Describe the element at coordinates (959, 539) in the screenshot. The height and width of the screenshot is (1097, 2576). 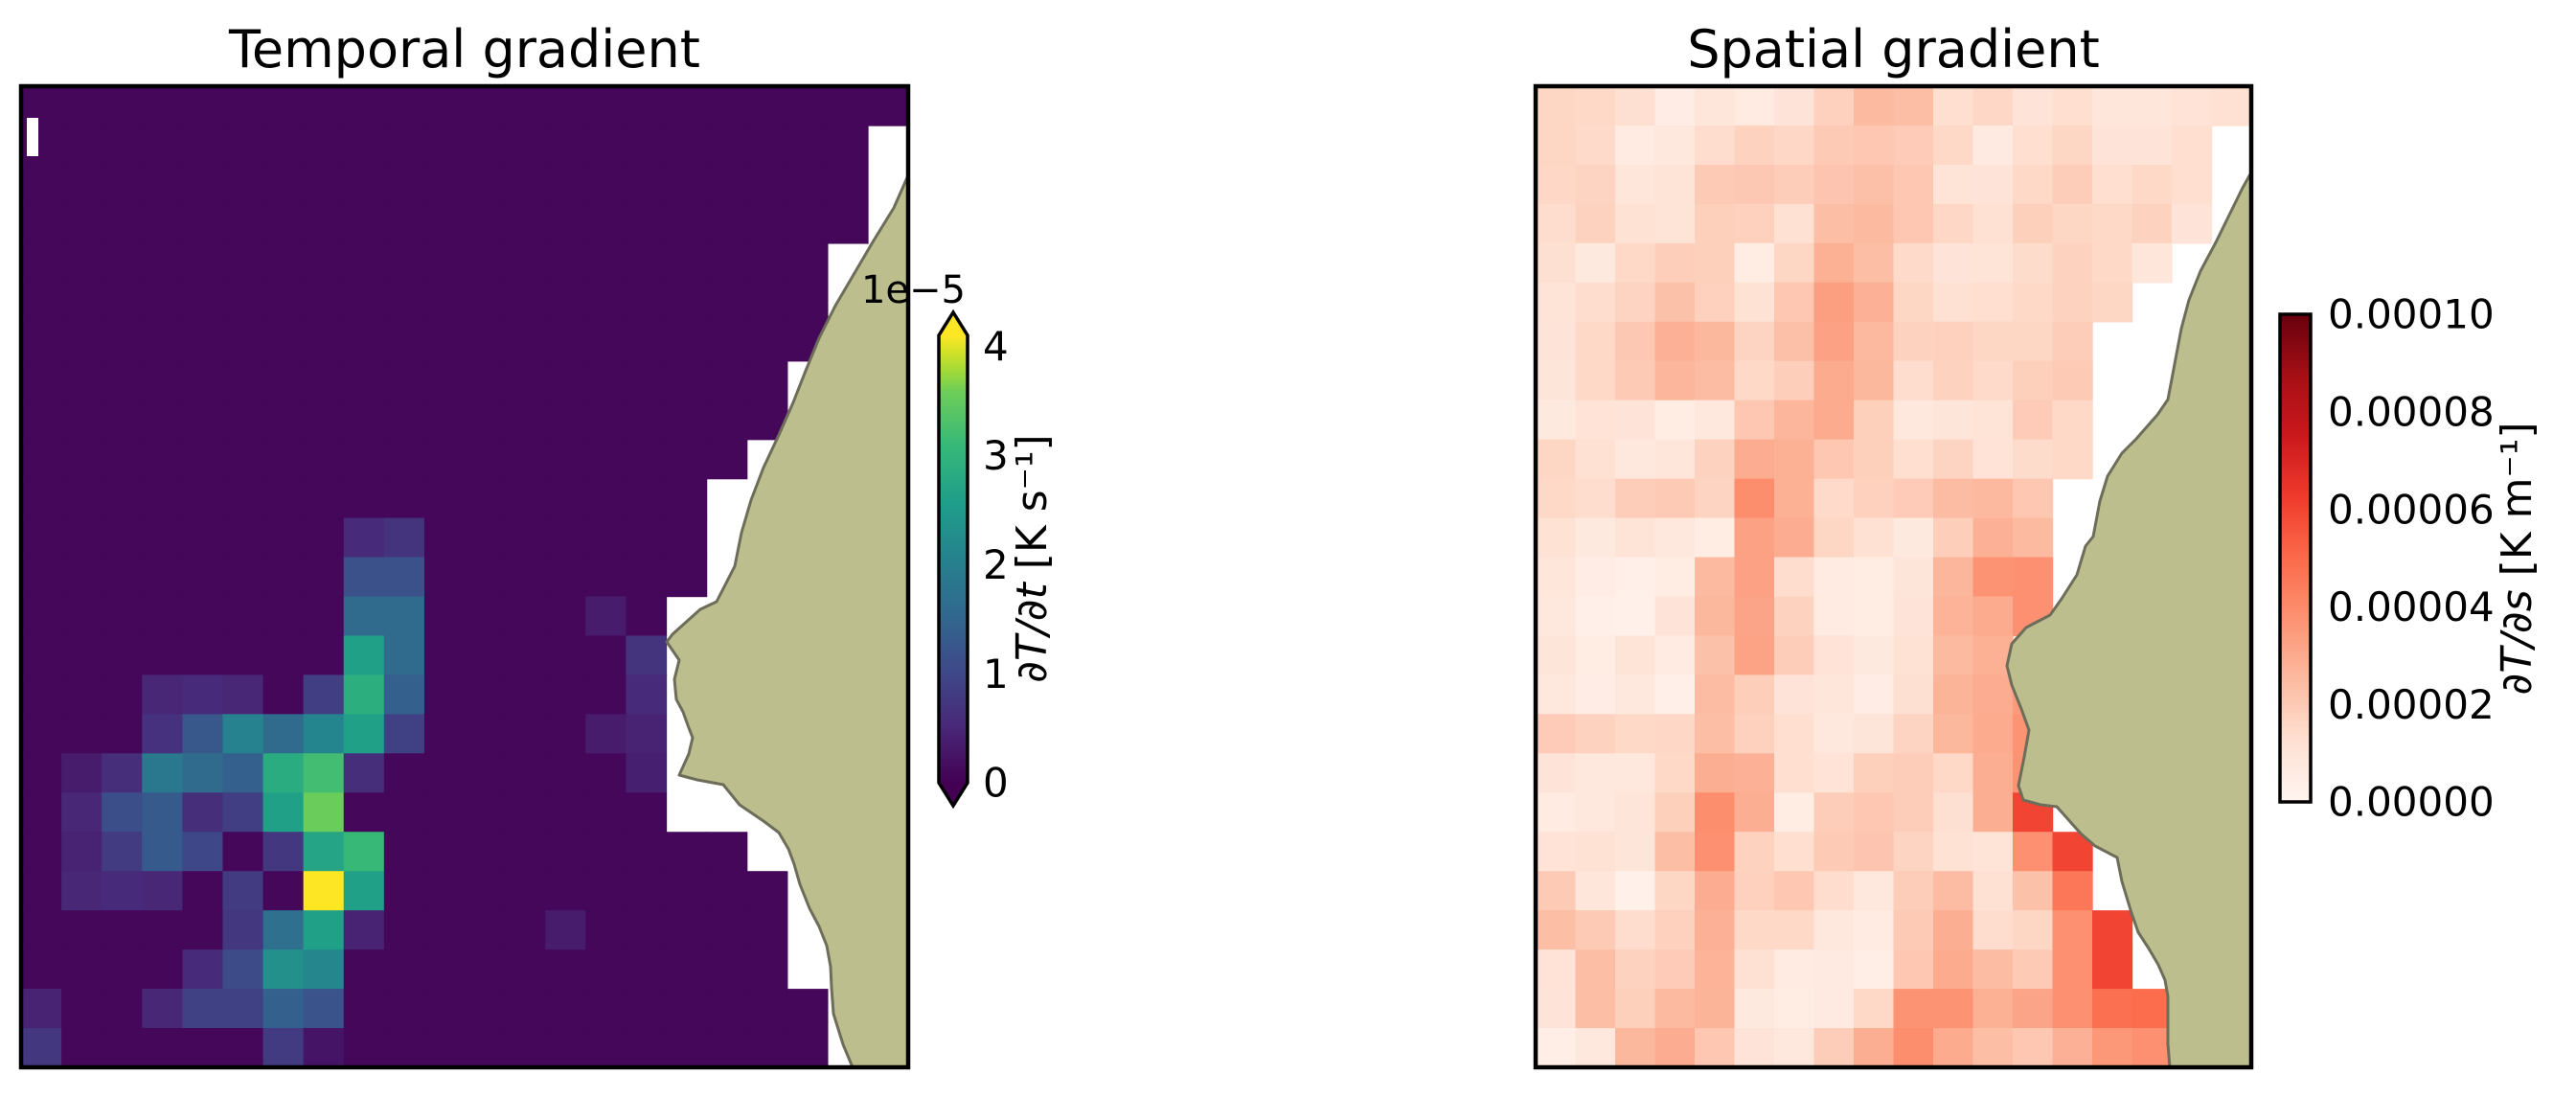
I see `temporal-colorbar: 0 1 2 3 4 1e−5 ∂T/∂t [K s⁻¹]` at that location.